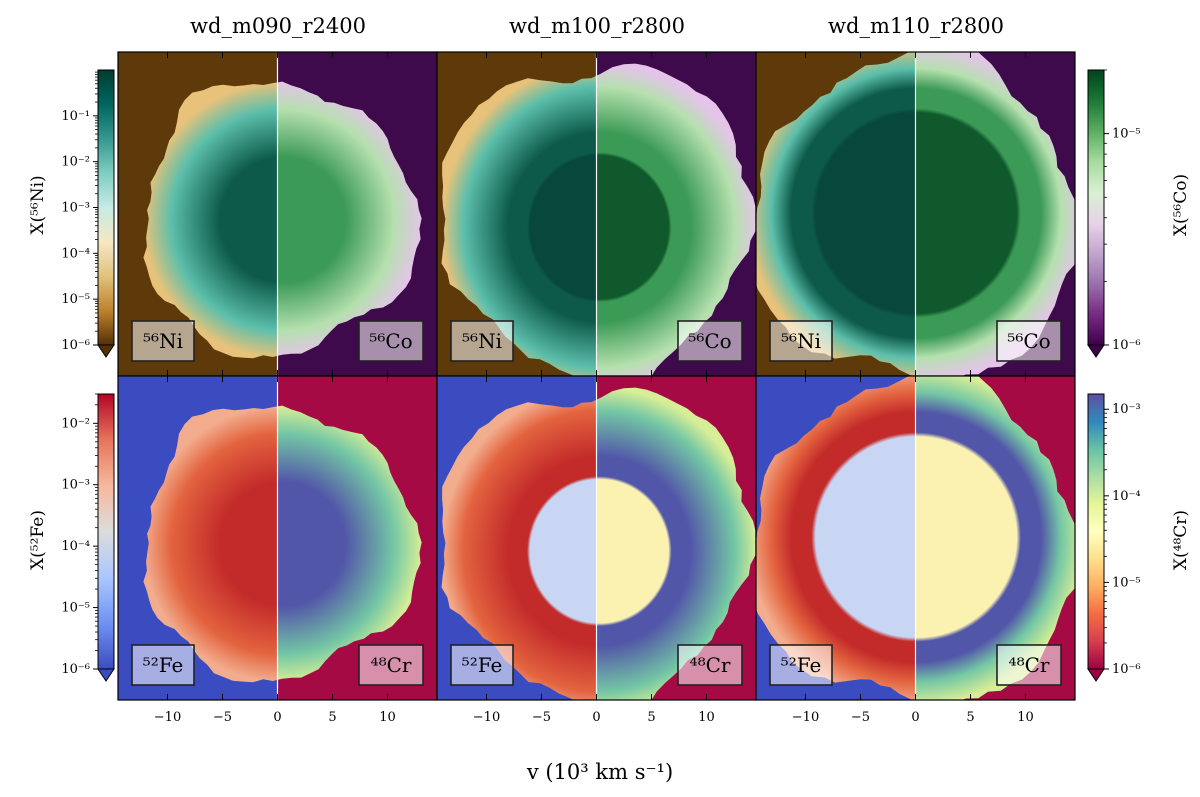  I want to click on panel-wd_m110_r2800-row2: ⁵²Fe ⁴⁸Cr, so click(915, 538).